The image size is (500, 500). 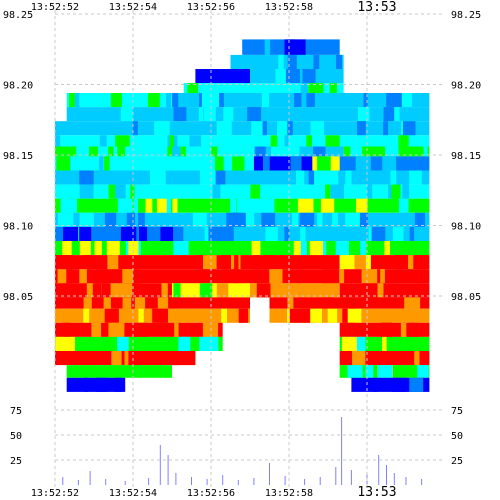 What do you see at coordinates (289, 493) in the screenshot?
I see `tick-label: 13:52:58` at bounding box center [289, 493].